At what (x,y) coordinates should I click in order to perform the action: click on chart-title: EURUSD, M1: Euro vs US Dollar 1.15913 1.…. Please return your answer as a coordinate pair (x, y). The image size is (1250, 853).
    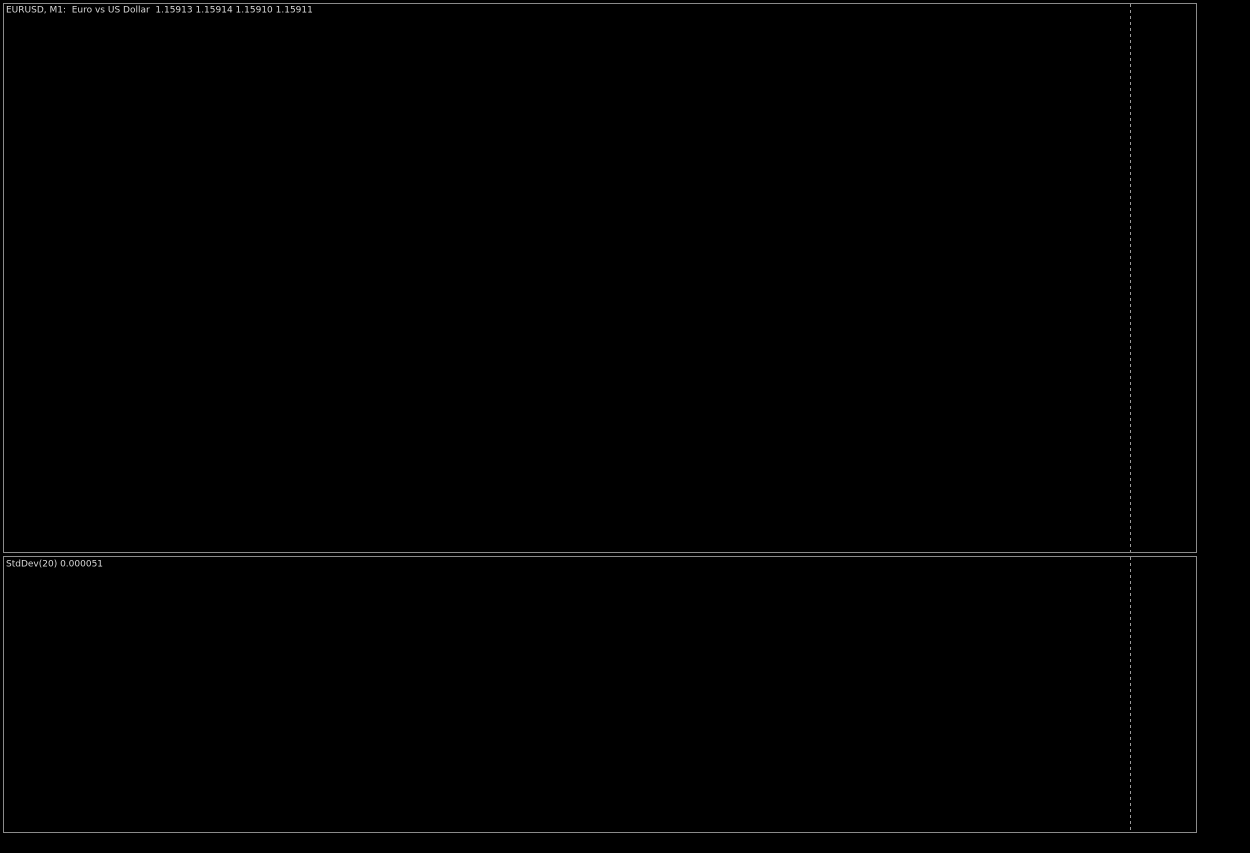
    Looking at the image, I should click on (159, 11).